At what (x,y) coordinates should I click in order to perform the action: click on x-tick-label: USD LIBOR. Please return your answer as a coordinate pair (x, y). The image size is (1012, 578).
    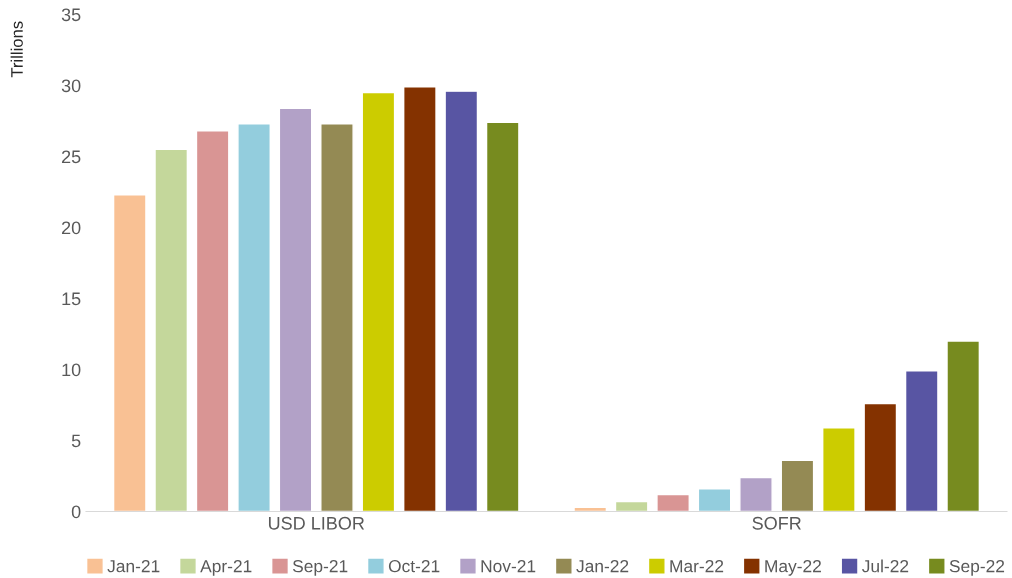
    Looking at the image, I should click on (316, 523).